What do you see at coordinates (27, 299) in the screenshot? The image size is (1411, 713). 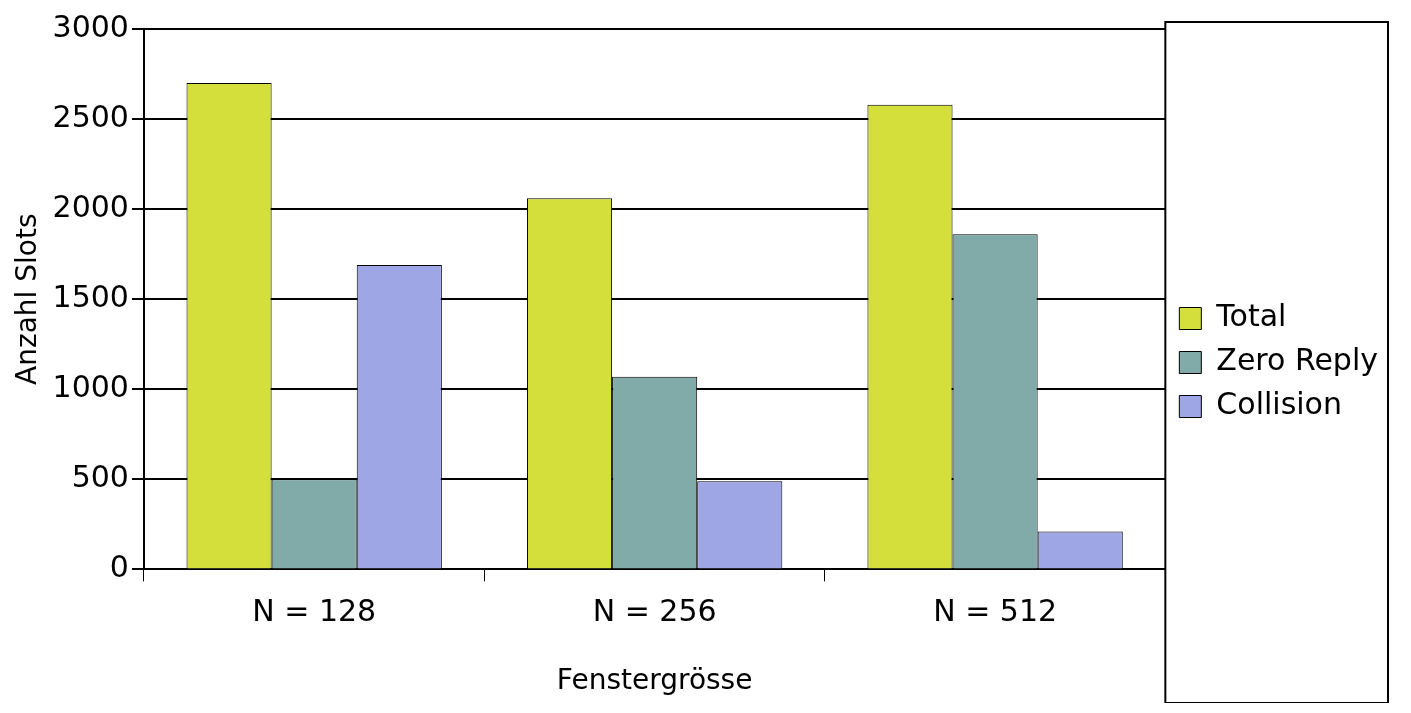 I see `y-axis-title: Anzahl Slots` at bounding box center [27, 299].